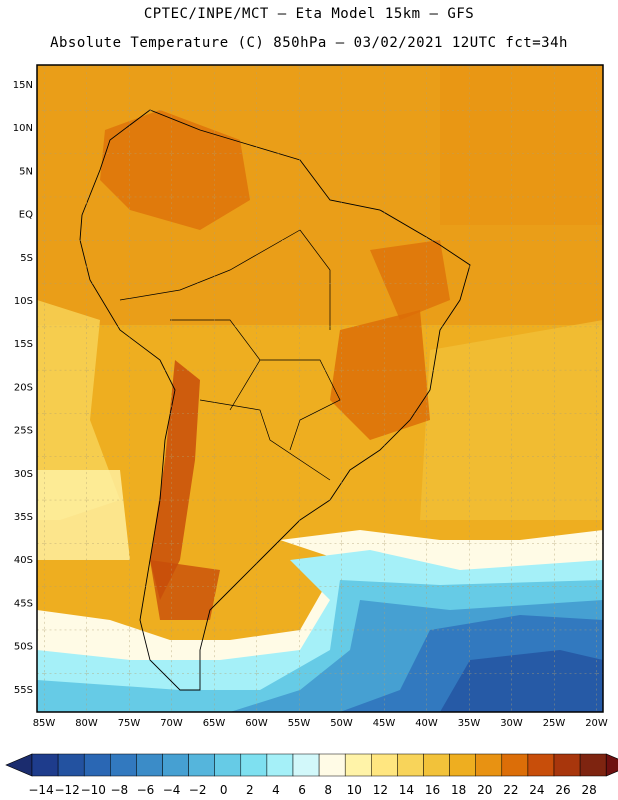 Image resolution: width=618 pixels, height=800 pixels. Describe the element at coordinates (19, 765) in the screenshot. I see `colorbar-low-arrow` at that location.